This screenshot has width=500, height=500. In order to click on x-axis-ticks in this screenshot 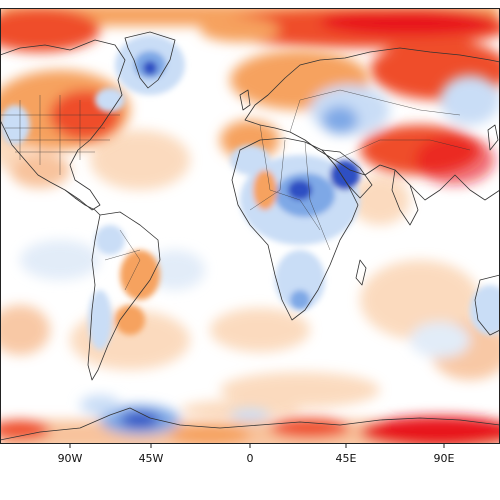, I will do `click(257, 445)`.